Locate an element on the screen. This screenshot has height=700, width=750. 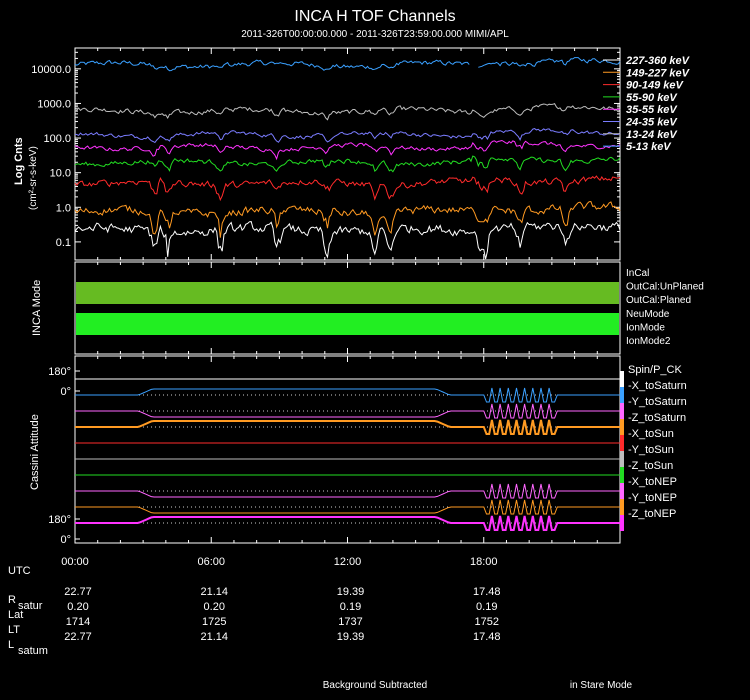
mode-legend-item: NeuMode is located at coordinates (648, 314).